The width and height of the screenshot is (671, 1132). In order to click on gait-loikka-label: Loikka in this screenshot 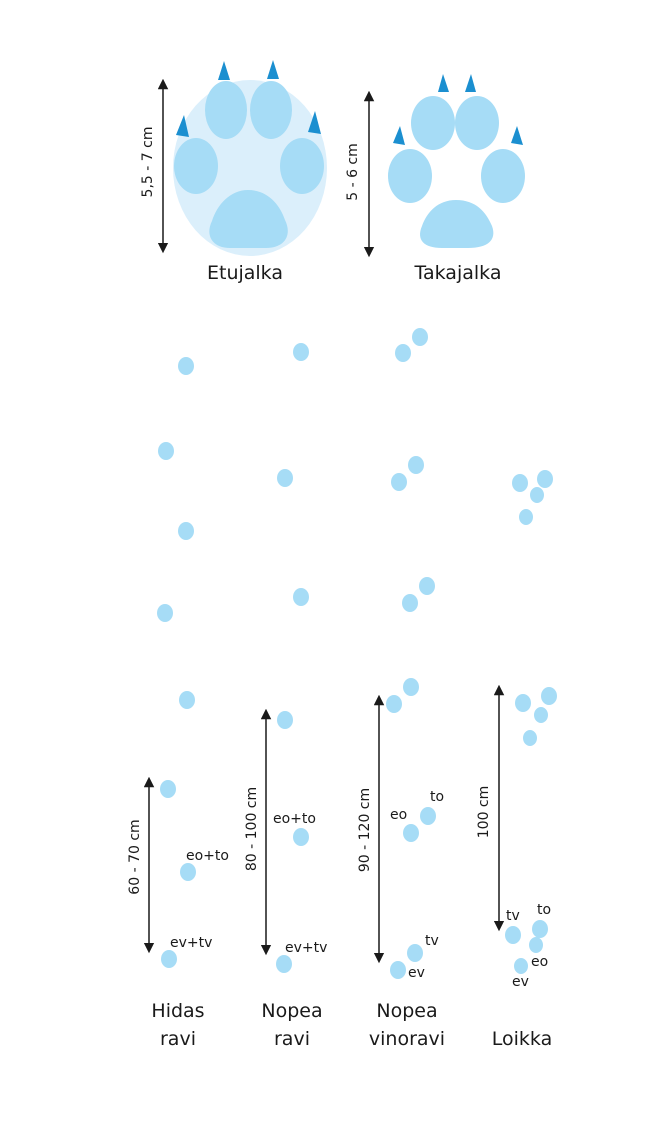, I will do `click(522, 1039)`.